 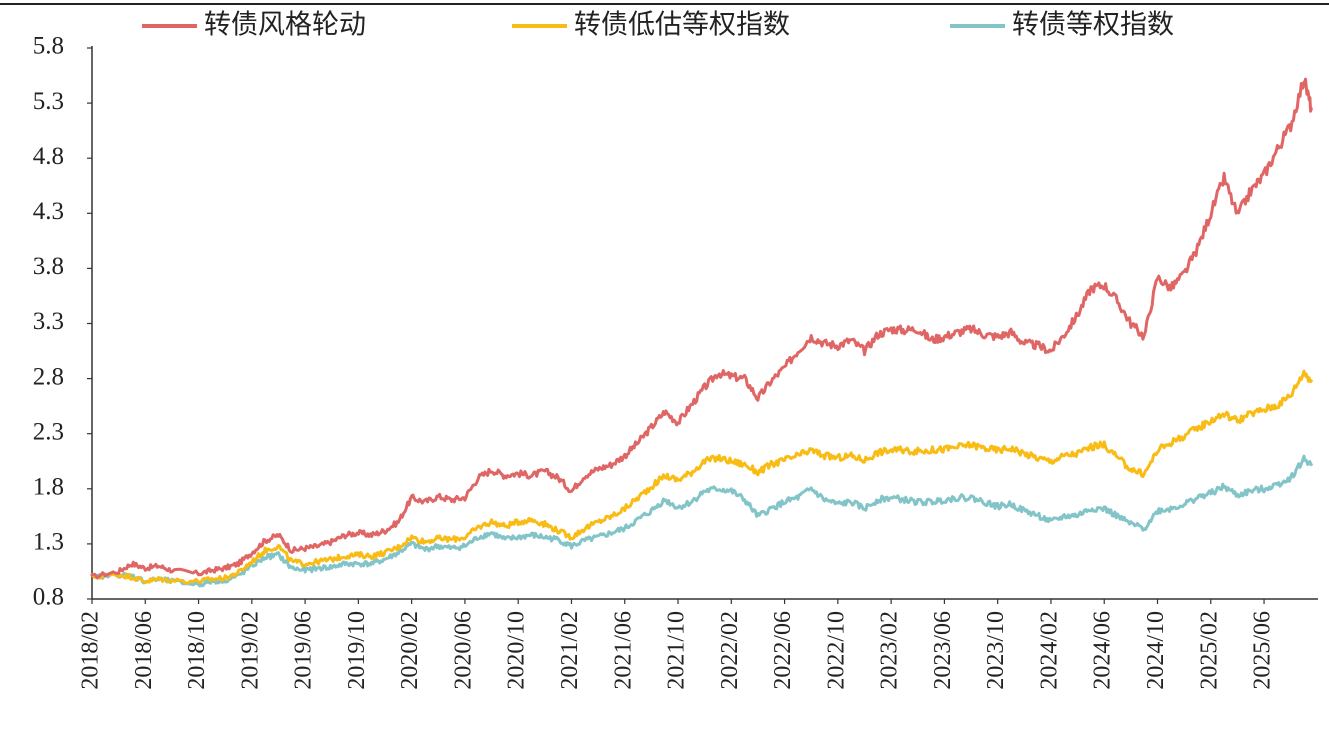 What do you see at coordinates (463, 650) in the screenshot?
I see `x-tick-label: 2020/06` at bounding box center [463, 650].